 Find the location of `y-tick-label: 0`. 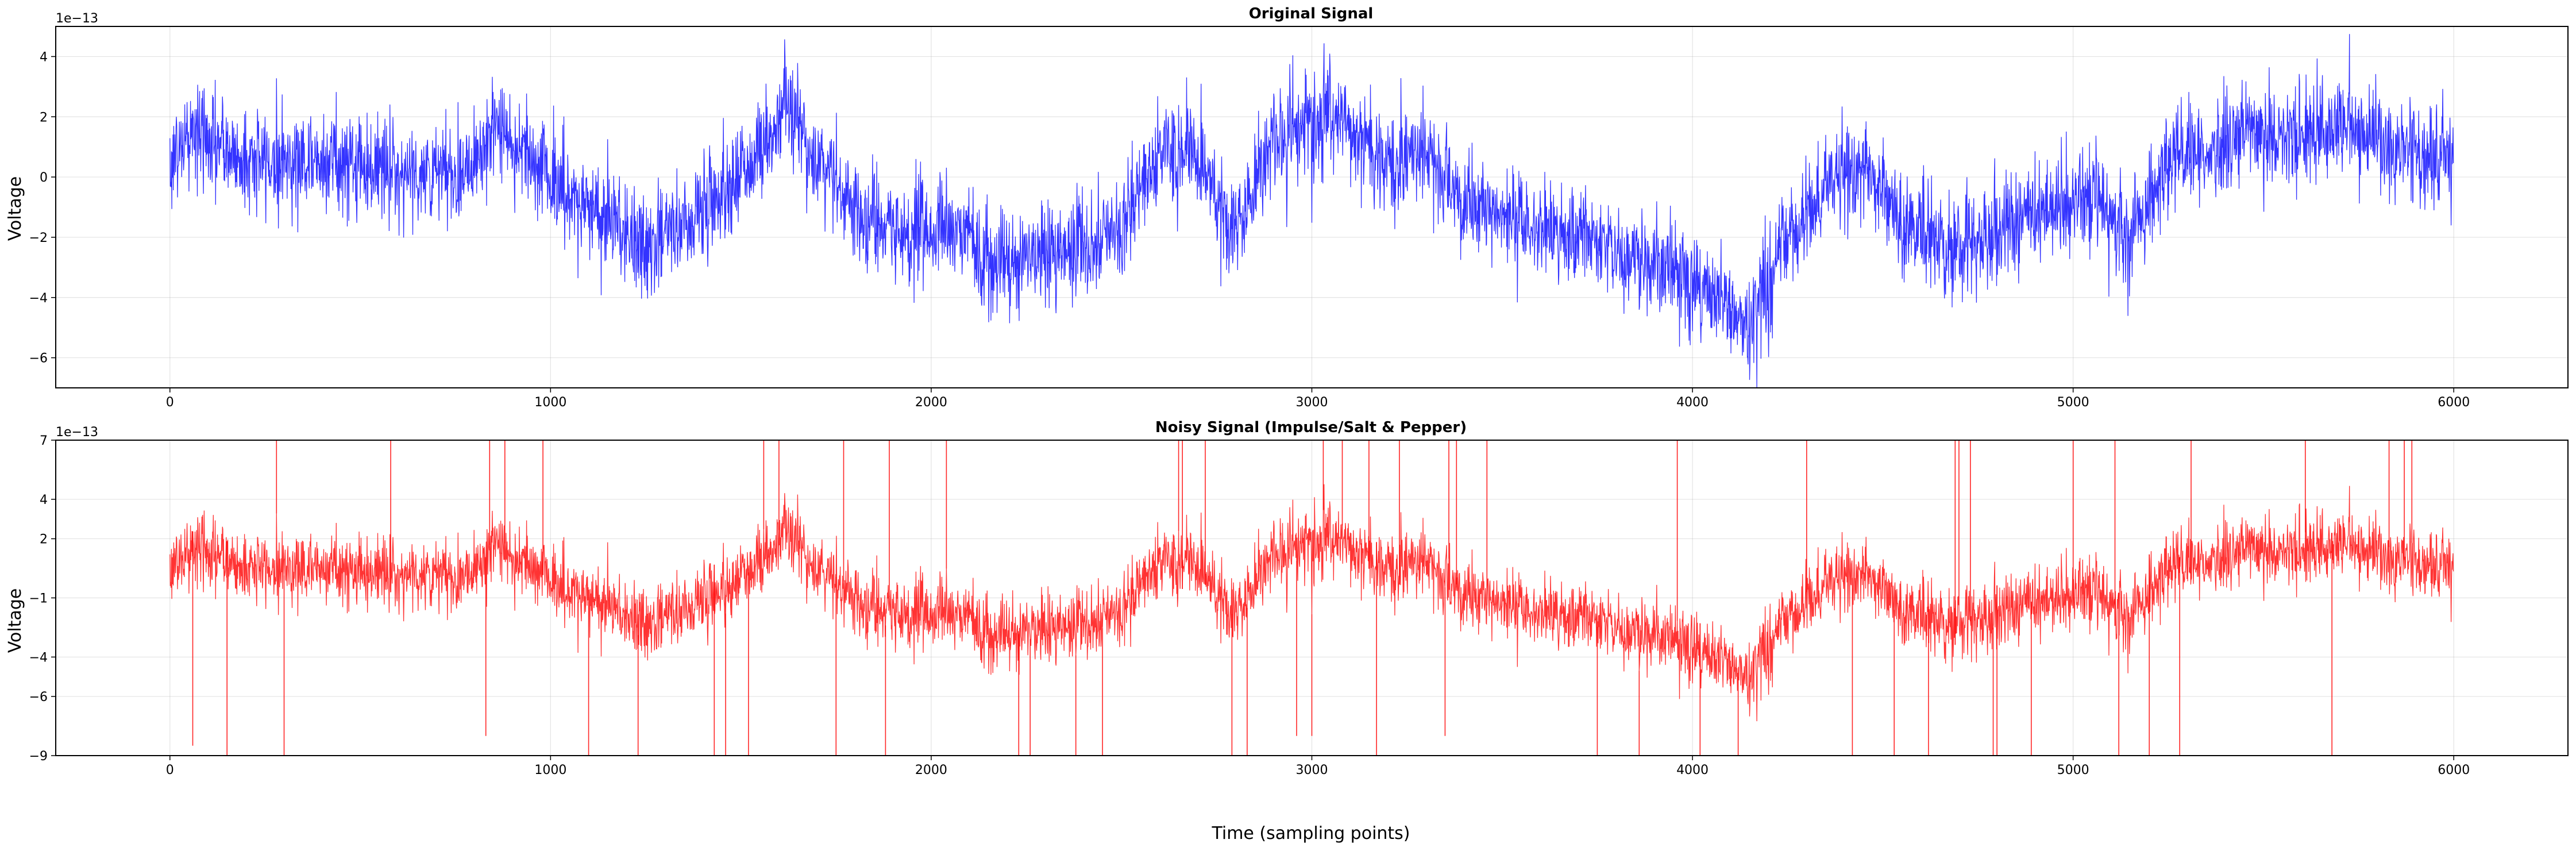

y-tick-label: 0 is located at coordinates (44, 178).